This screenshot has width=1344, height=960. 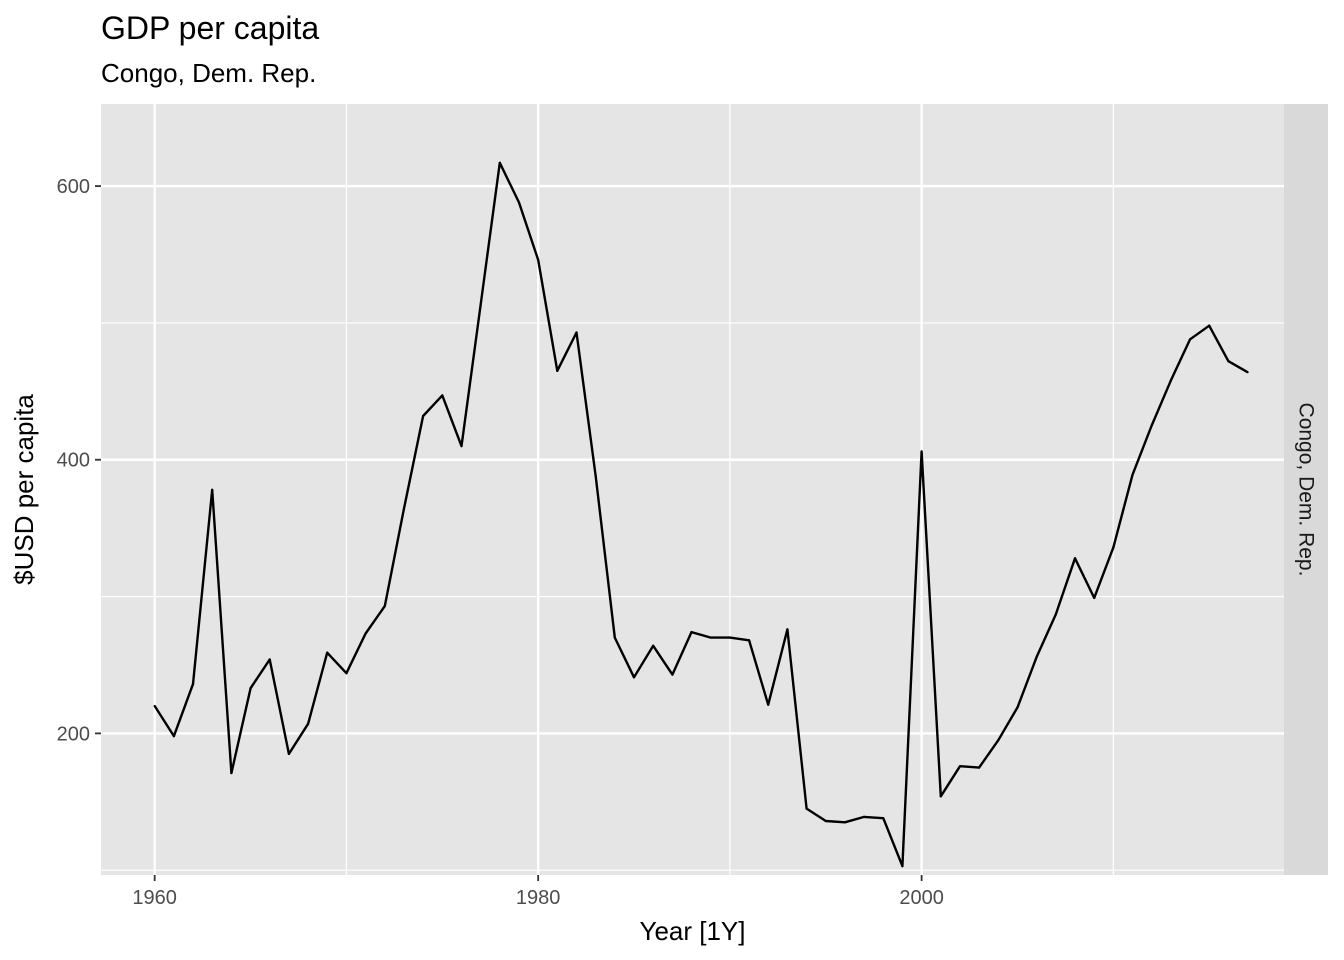 I want to click on facet-strip, so click(x=1306, y=489).